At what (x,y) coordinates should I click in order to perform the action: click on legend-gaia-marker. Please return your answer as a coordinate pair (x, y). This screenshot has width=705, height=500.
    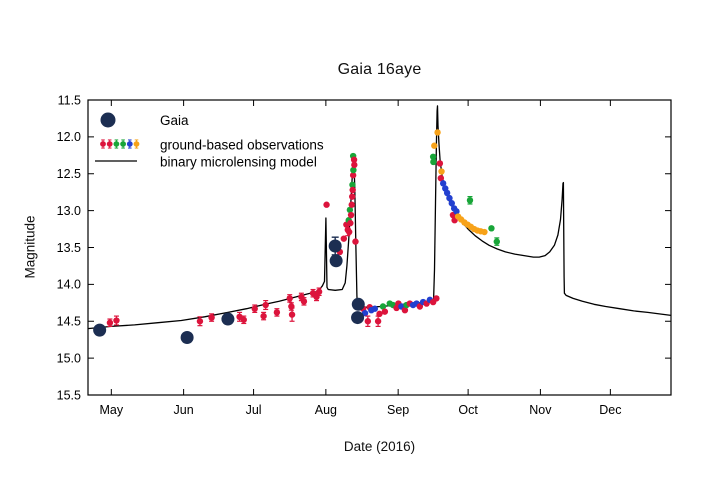
    Looking at the image, I should click on (108, 120).